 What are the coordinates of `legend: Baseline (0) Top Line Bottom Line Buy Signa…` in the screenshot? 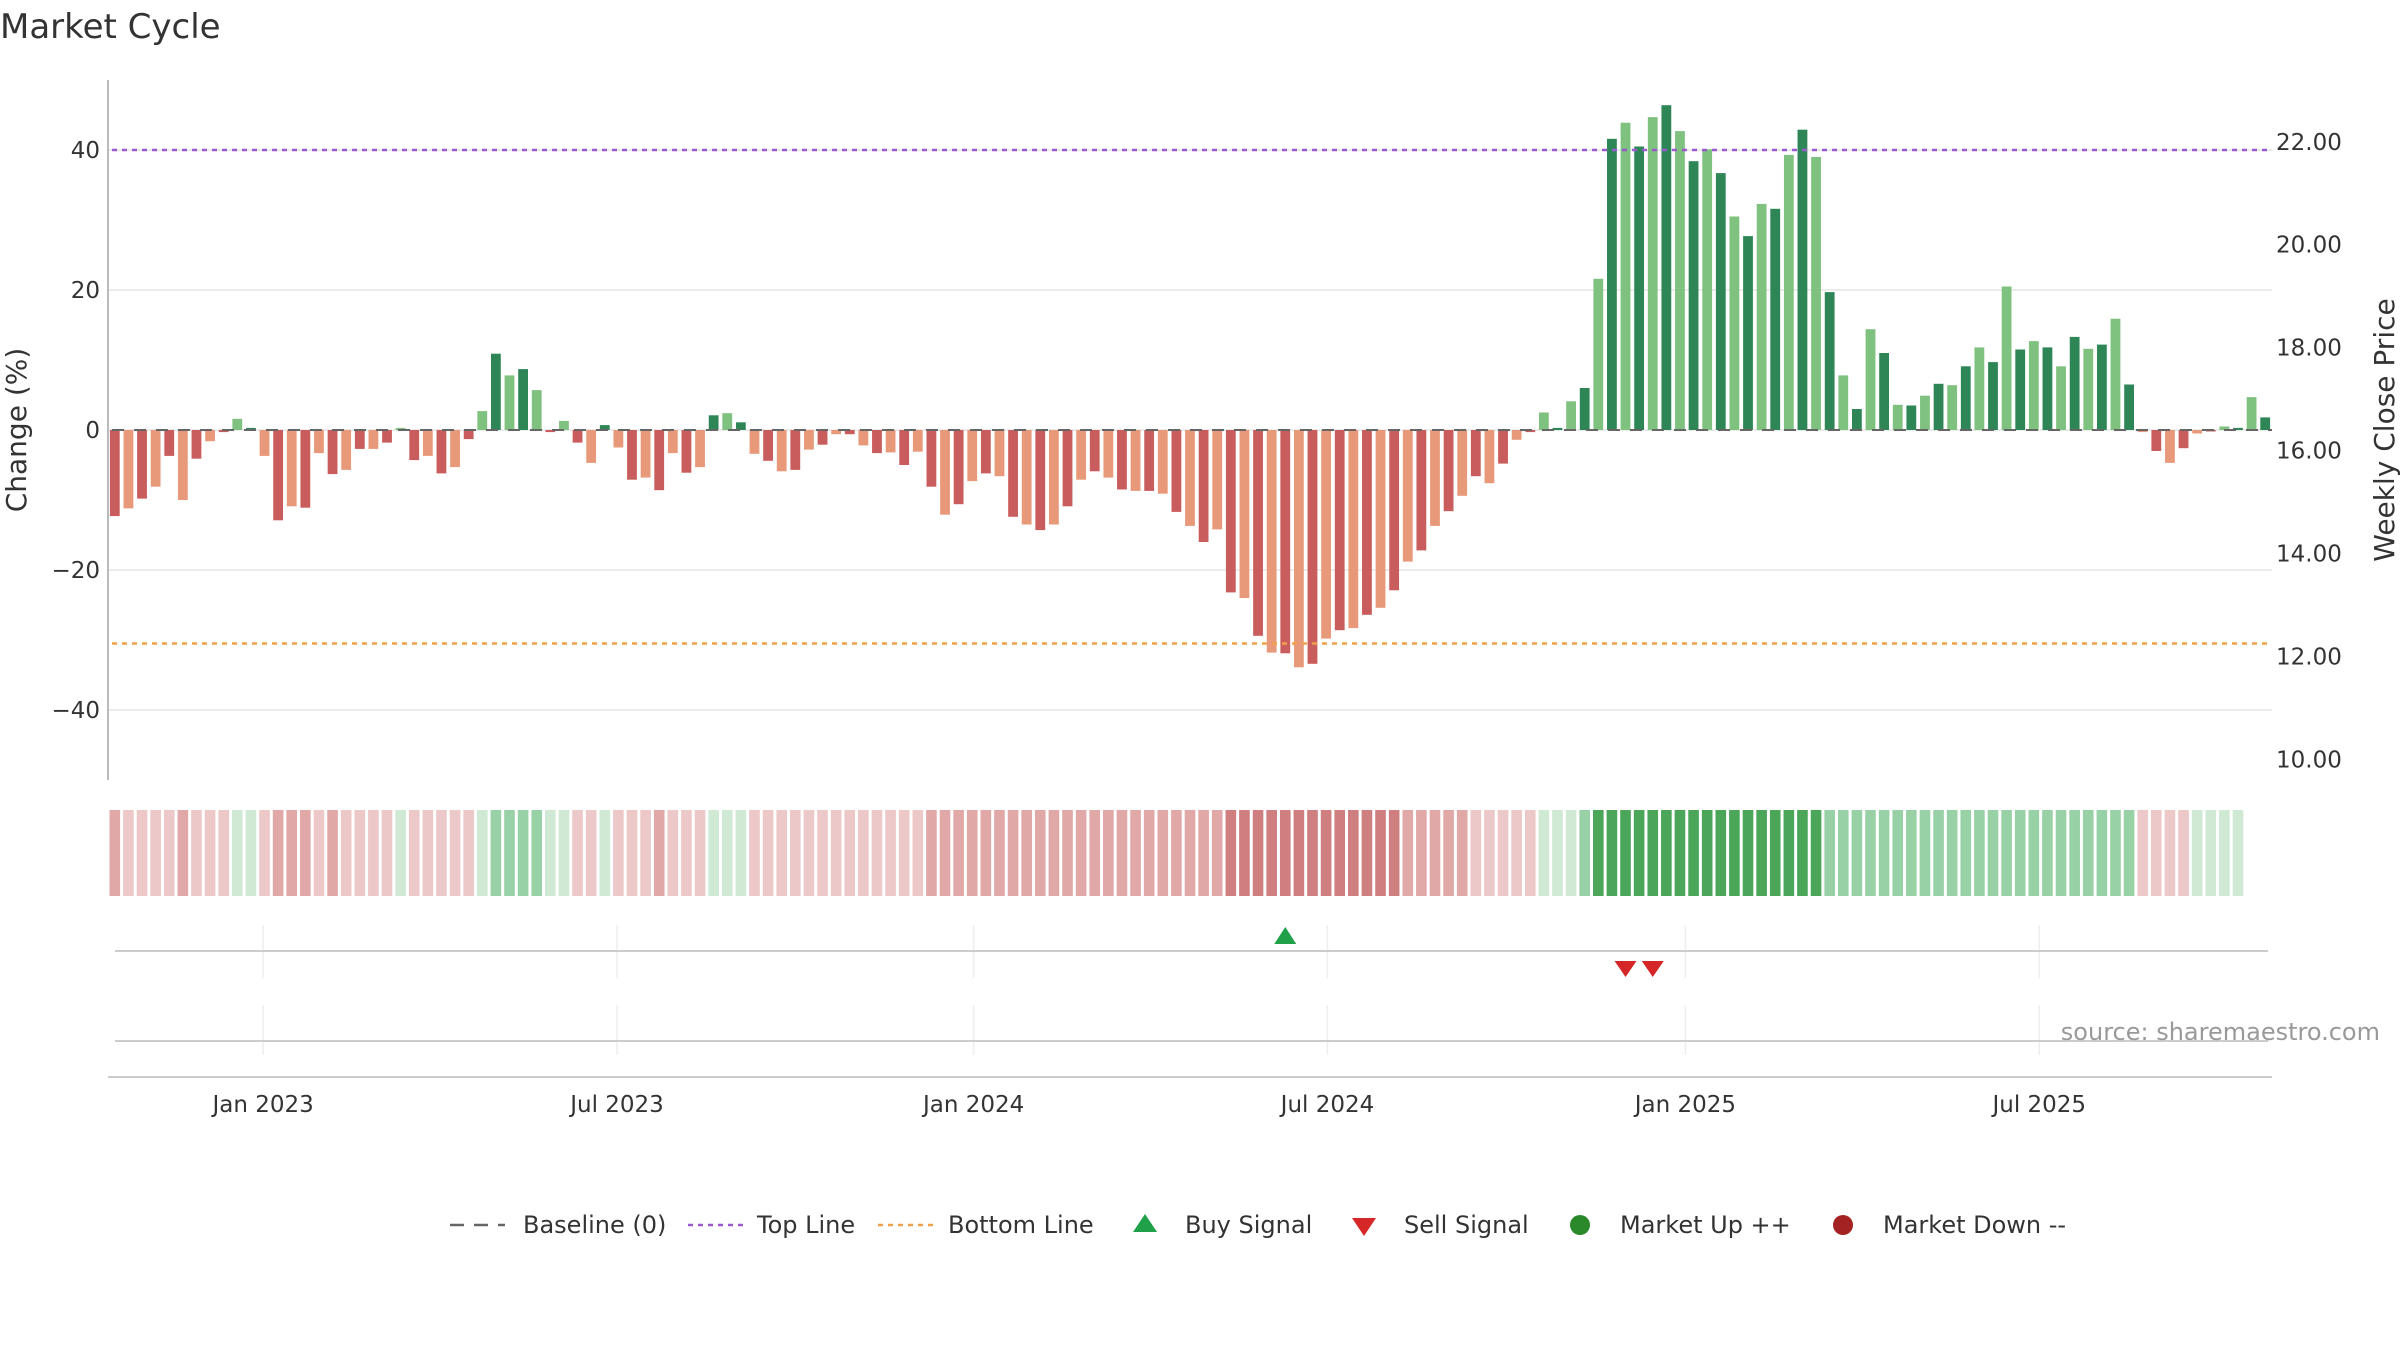 It's located at (1258, 1225).